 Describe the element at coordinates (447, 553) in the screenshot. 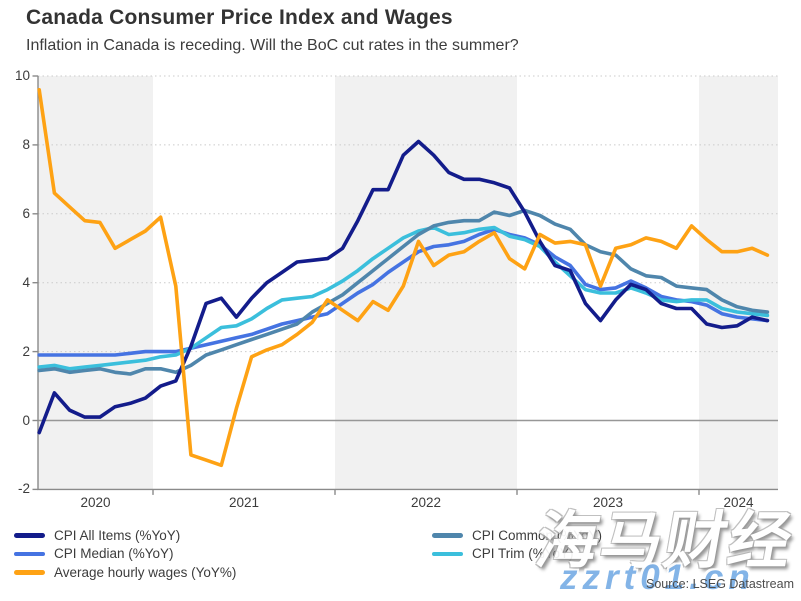

I see `cpi-trim-swatch` at that location.